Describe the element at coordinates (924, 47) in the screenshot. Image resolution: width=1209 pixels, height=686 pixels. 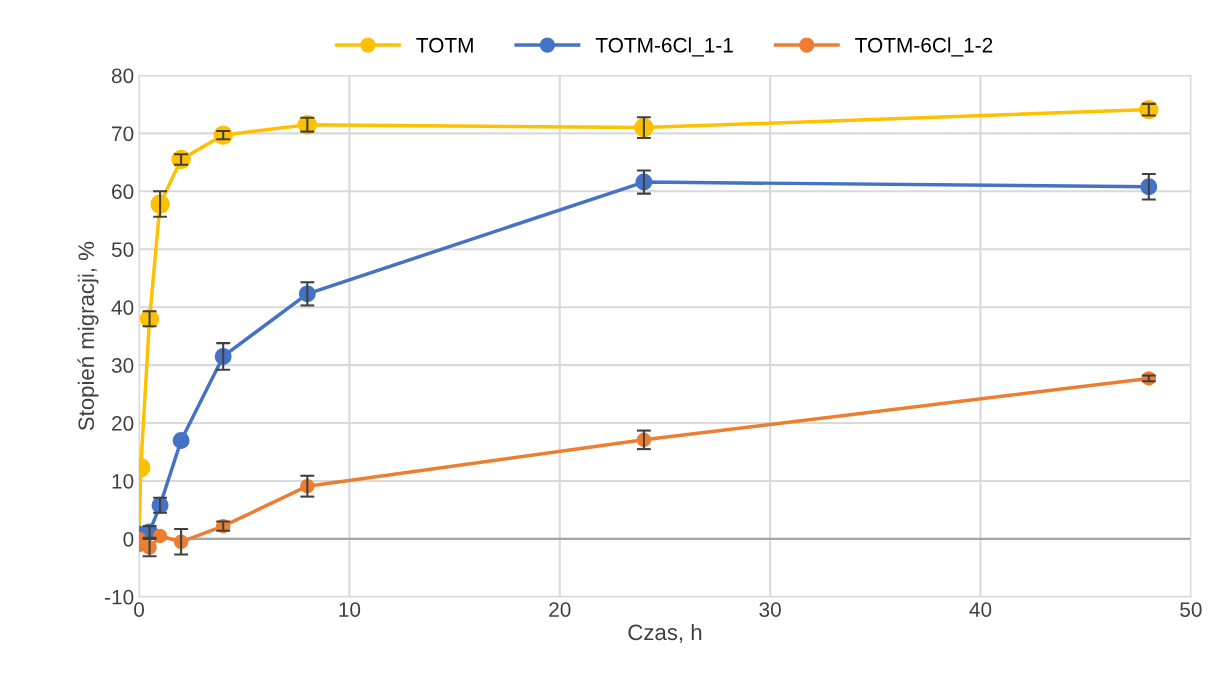
I see `legend-label: TOTM-6Cl_1-2` at that location.